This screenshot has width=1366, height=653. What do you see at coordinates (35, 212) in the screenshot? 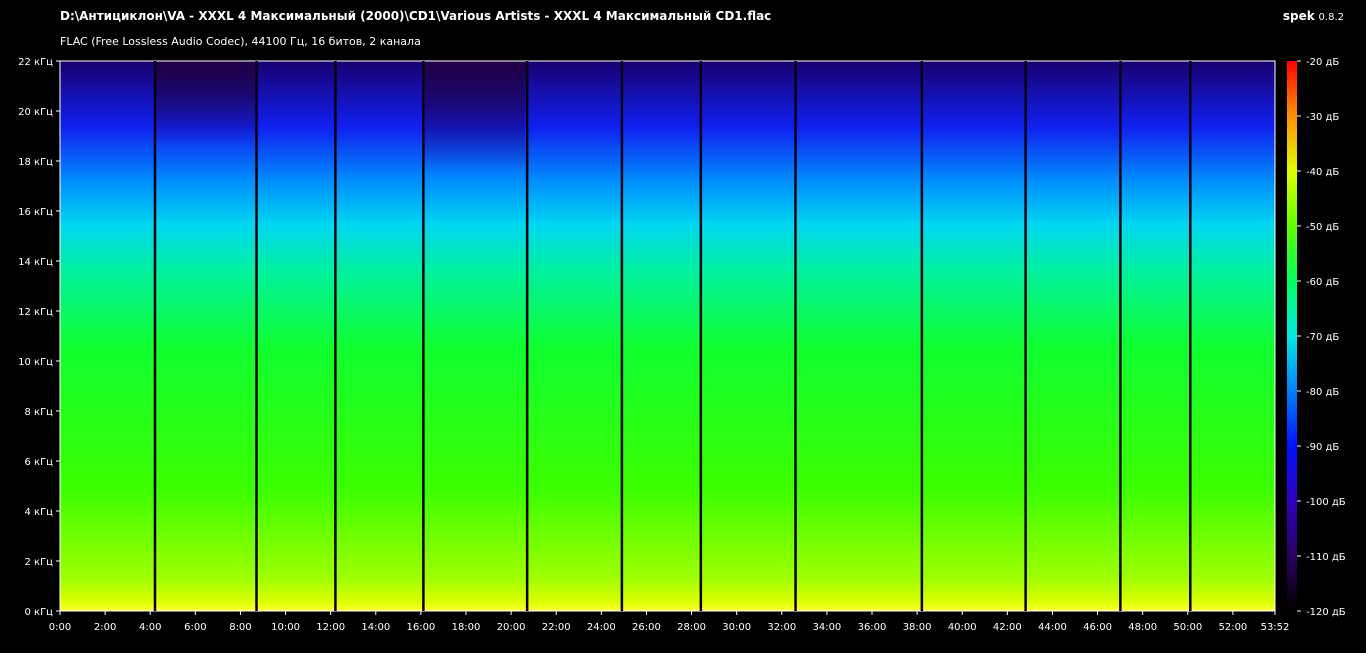
I see `freq-tick-label: 16 кГц` at bounding box center [35, 212].